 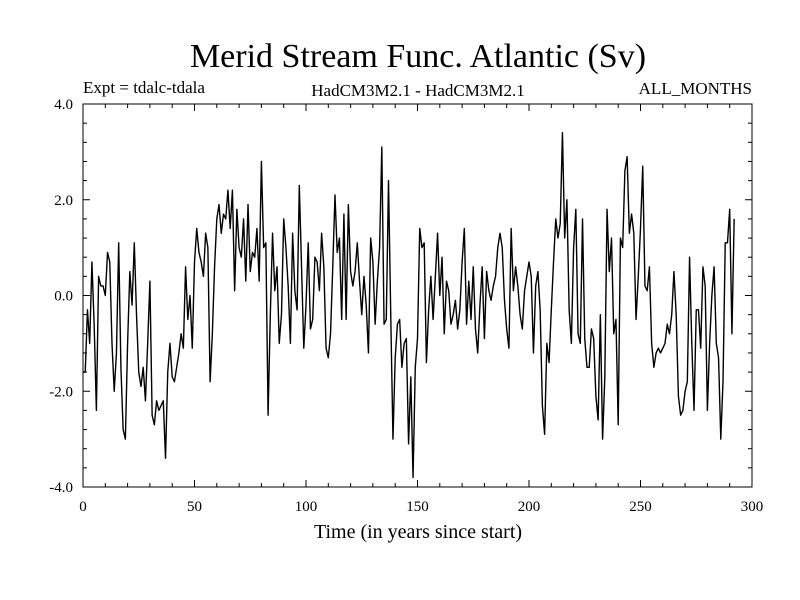 I want to click on y-axis-ticks: -4.0 -2.0 0.0 2.0 4.0, so click(x=61, y=296).